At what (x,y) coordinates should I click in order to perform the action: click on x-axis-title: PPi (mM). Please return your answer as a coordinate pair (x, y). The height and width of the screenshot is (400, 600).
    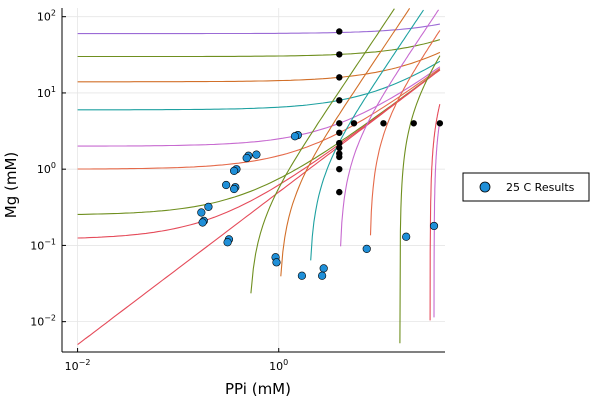
    Looking at the image, I should click on (258, 389).